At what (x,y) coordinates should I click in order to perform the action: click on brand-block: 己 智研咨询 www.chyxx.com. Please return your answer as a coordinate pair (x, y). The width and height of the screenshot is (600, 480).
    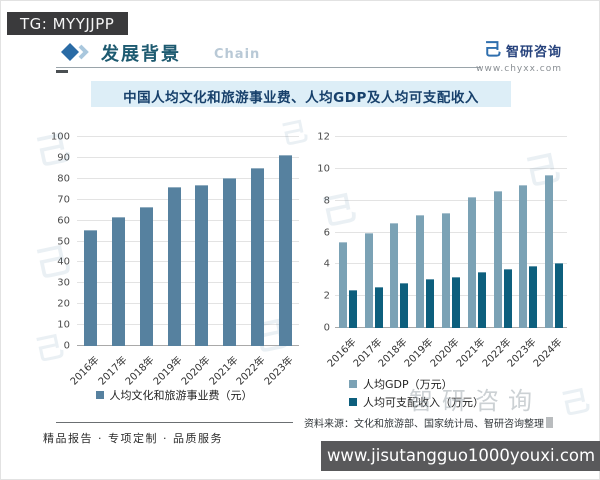
    Looking at the image, I should click on (519, 57).